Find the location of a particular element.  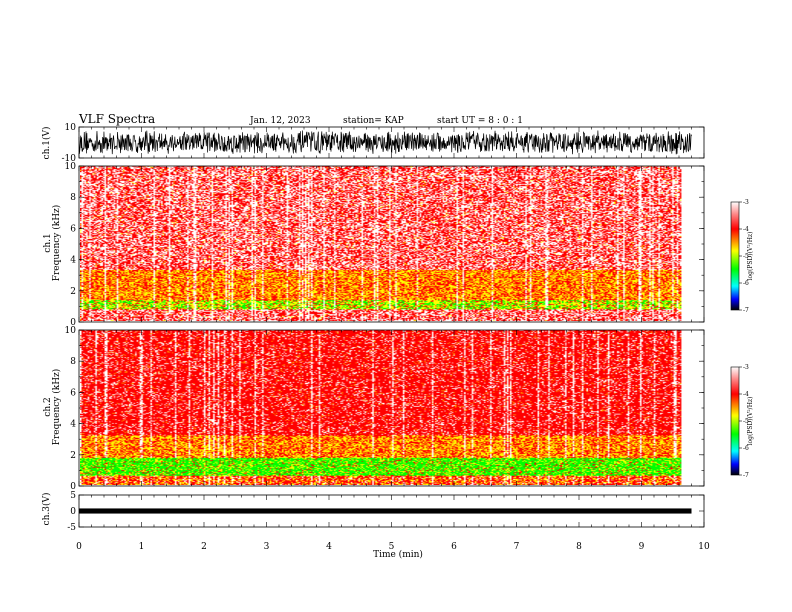

station-label: station= KAP is located at coordinates (373, 121).